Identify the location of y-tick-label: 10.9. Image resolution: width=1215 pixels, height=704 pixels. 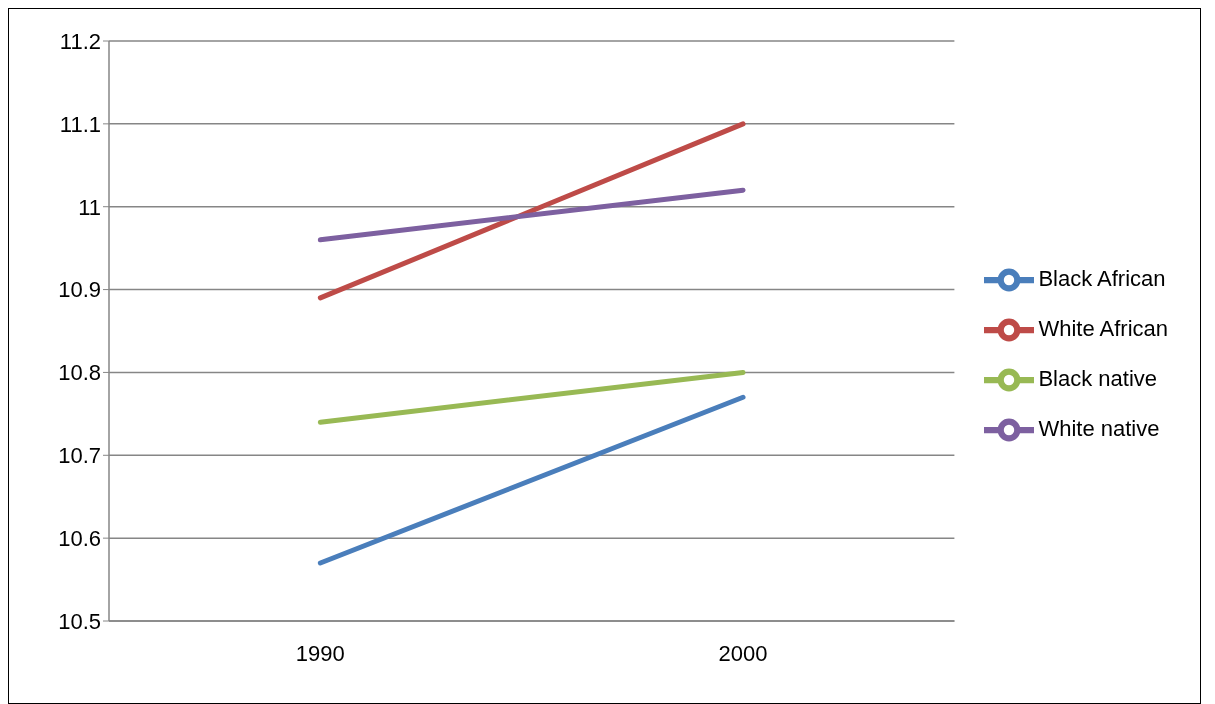
(79, 290).